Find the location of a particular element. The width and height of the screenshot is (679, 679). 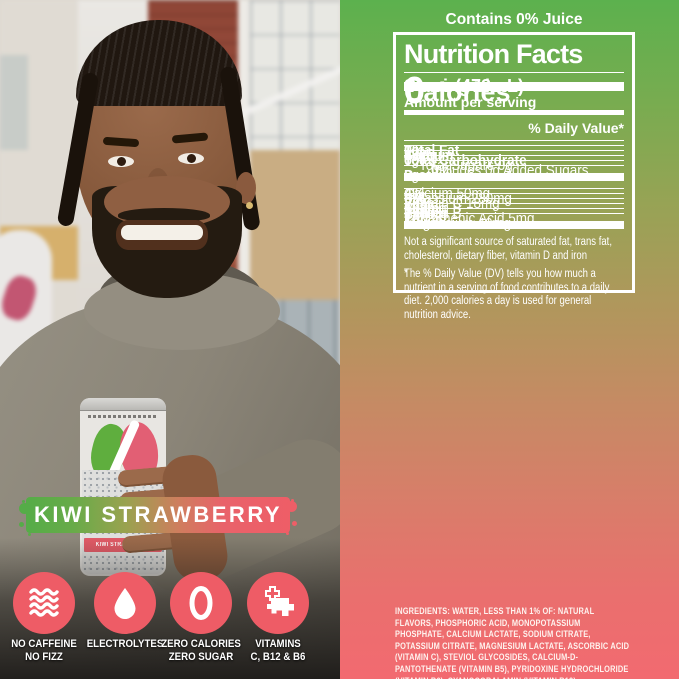

amount-per-serving-label: Amount per serving is located at coordinates (470, 102).